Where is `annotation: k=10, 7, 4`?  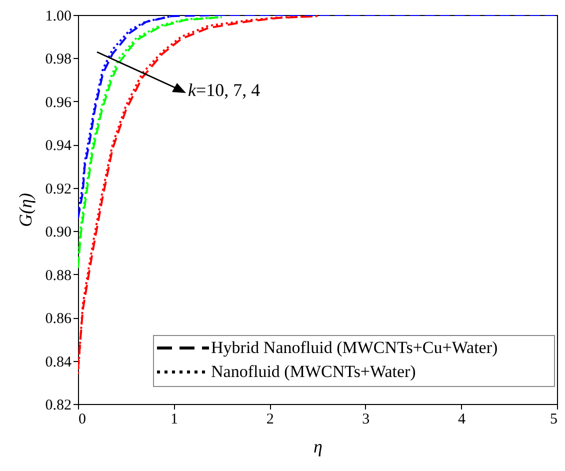 annotation: k=10, 7, 4 is located at coordinates (224, 90).